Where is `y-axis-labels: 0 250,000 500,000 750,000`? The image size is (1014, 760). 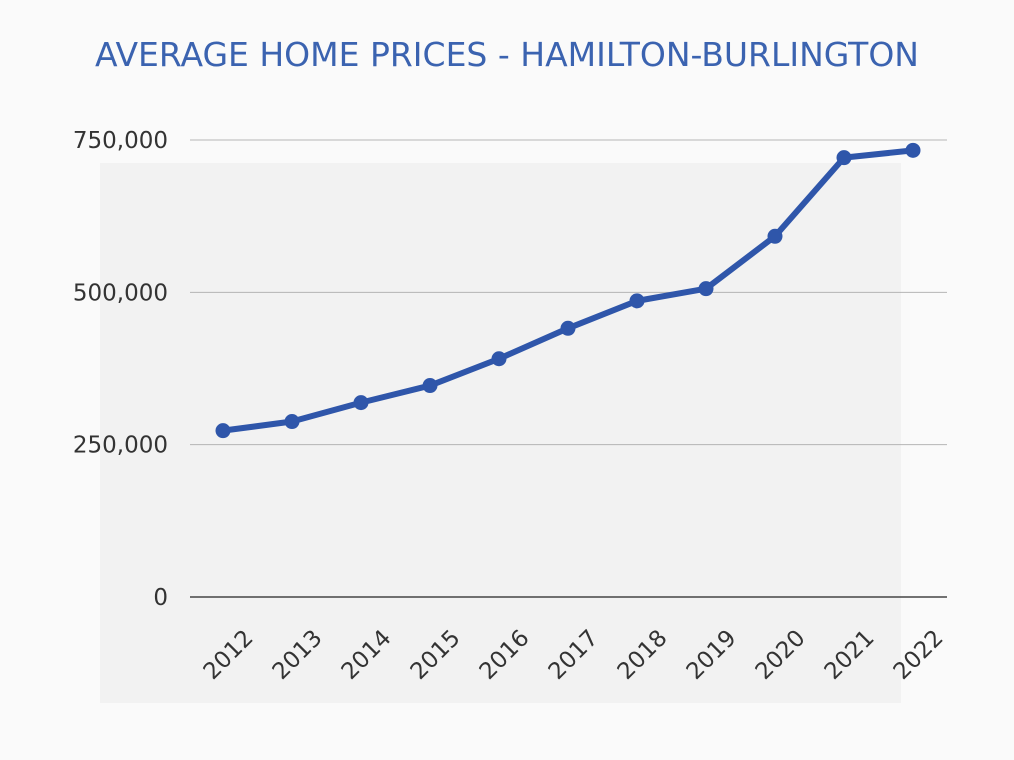 y-axis-labels: 0 250,000 500,000 750,000 is located at coordinates (120, 369).